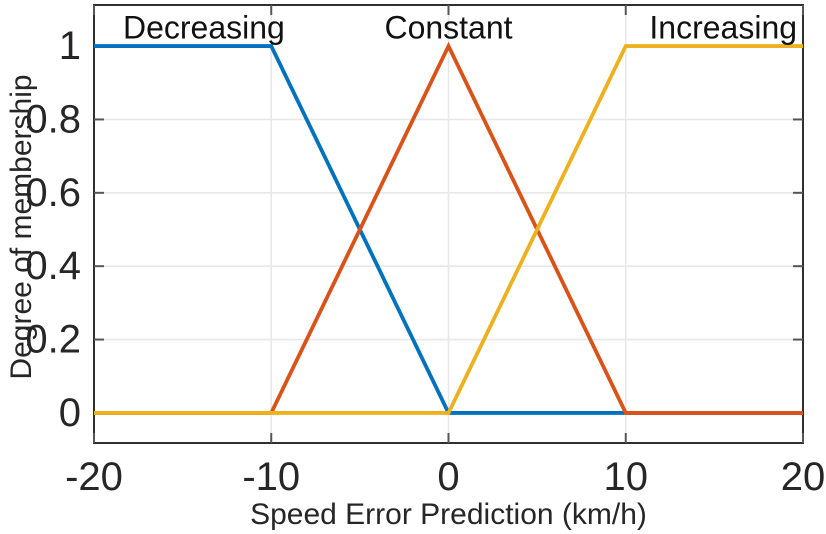 The height and width of the screenshot is (534, 826). What do you see at coordinates (626, 477) in the screenshot?
I see `x-tick-label: 10` at bounding box center [626, 477].